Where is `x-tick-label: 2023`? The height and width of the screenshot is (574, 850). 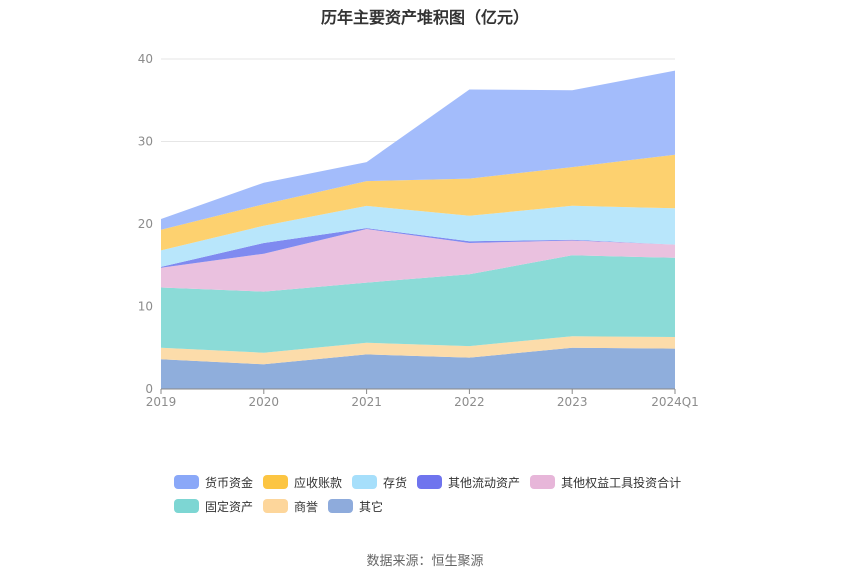
x-tick-label: 2023 is located at coordinates (572, 402).